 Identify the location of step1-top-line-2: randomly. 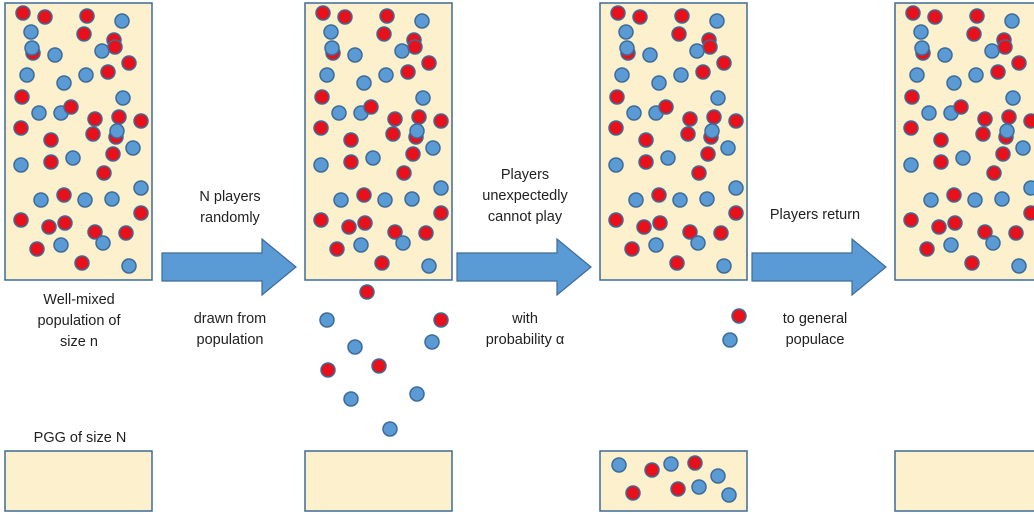
(230, 218).